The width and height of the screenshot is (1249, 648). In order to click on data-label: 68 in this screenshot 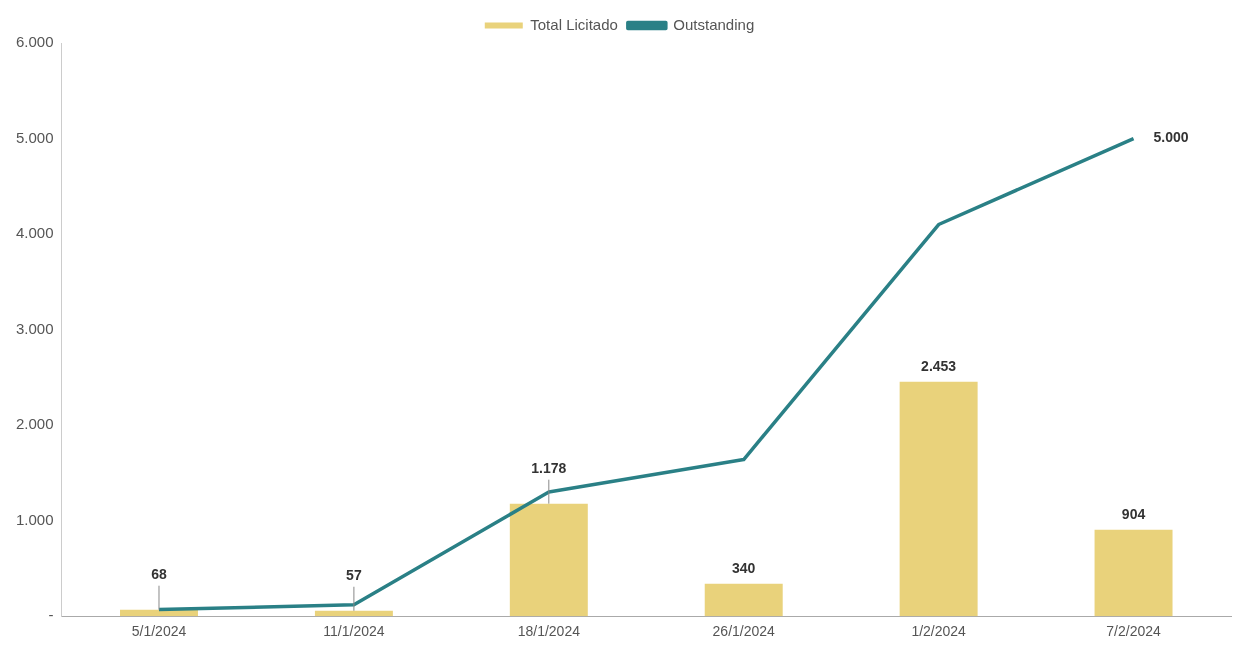, I will do `click(159, 573)`.